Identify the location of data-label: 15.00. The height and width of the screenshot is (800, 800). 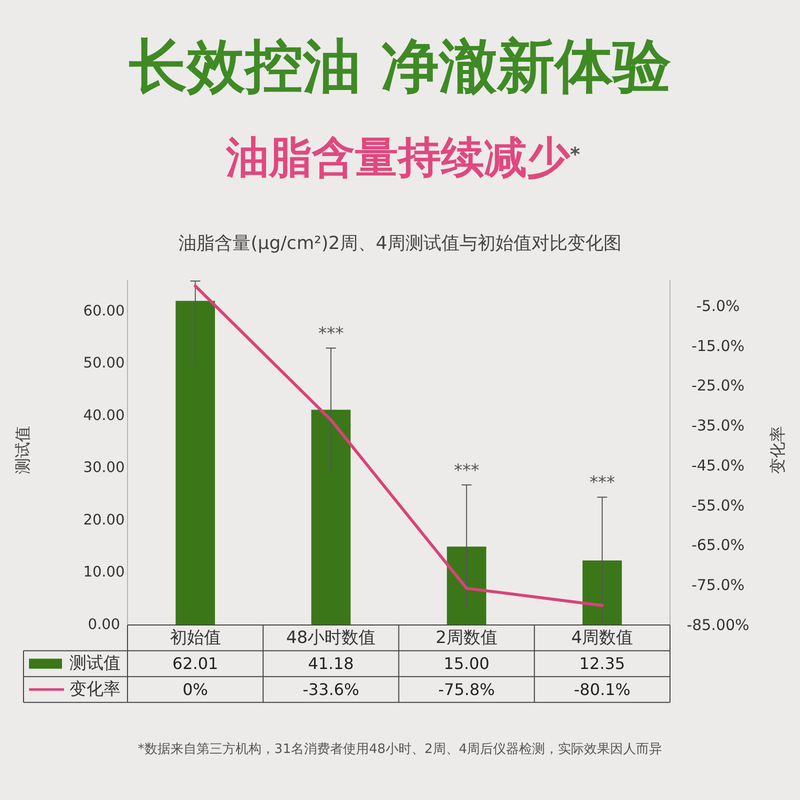
(467, 664).